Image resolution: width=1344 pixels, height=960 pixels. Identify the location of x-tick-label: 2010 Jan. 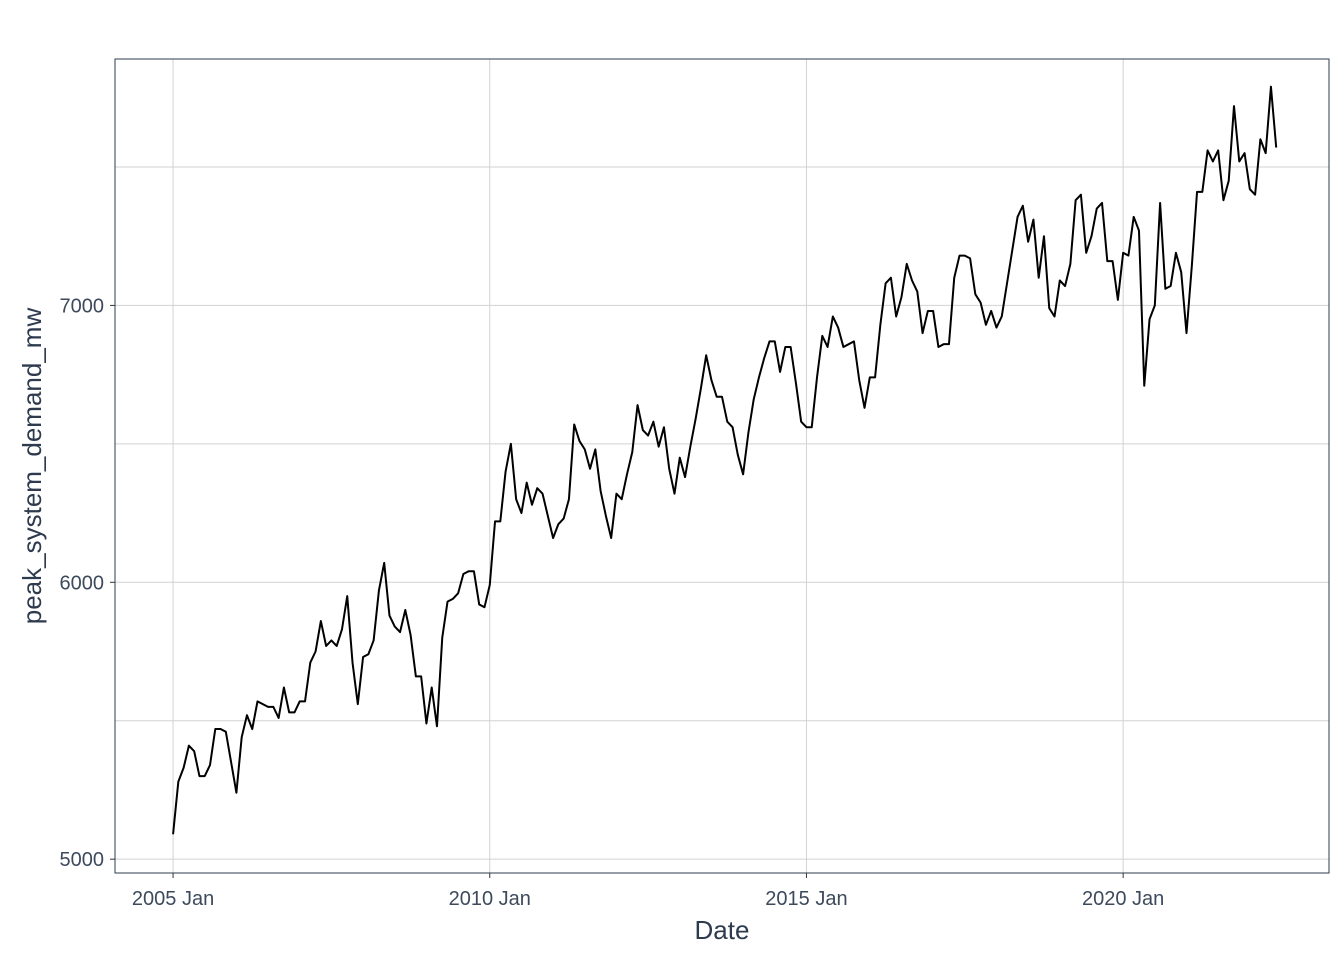
(490, 899).